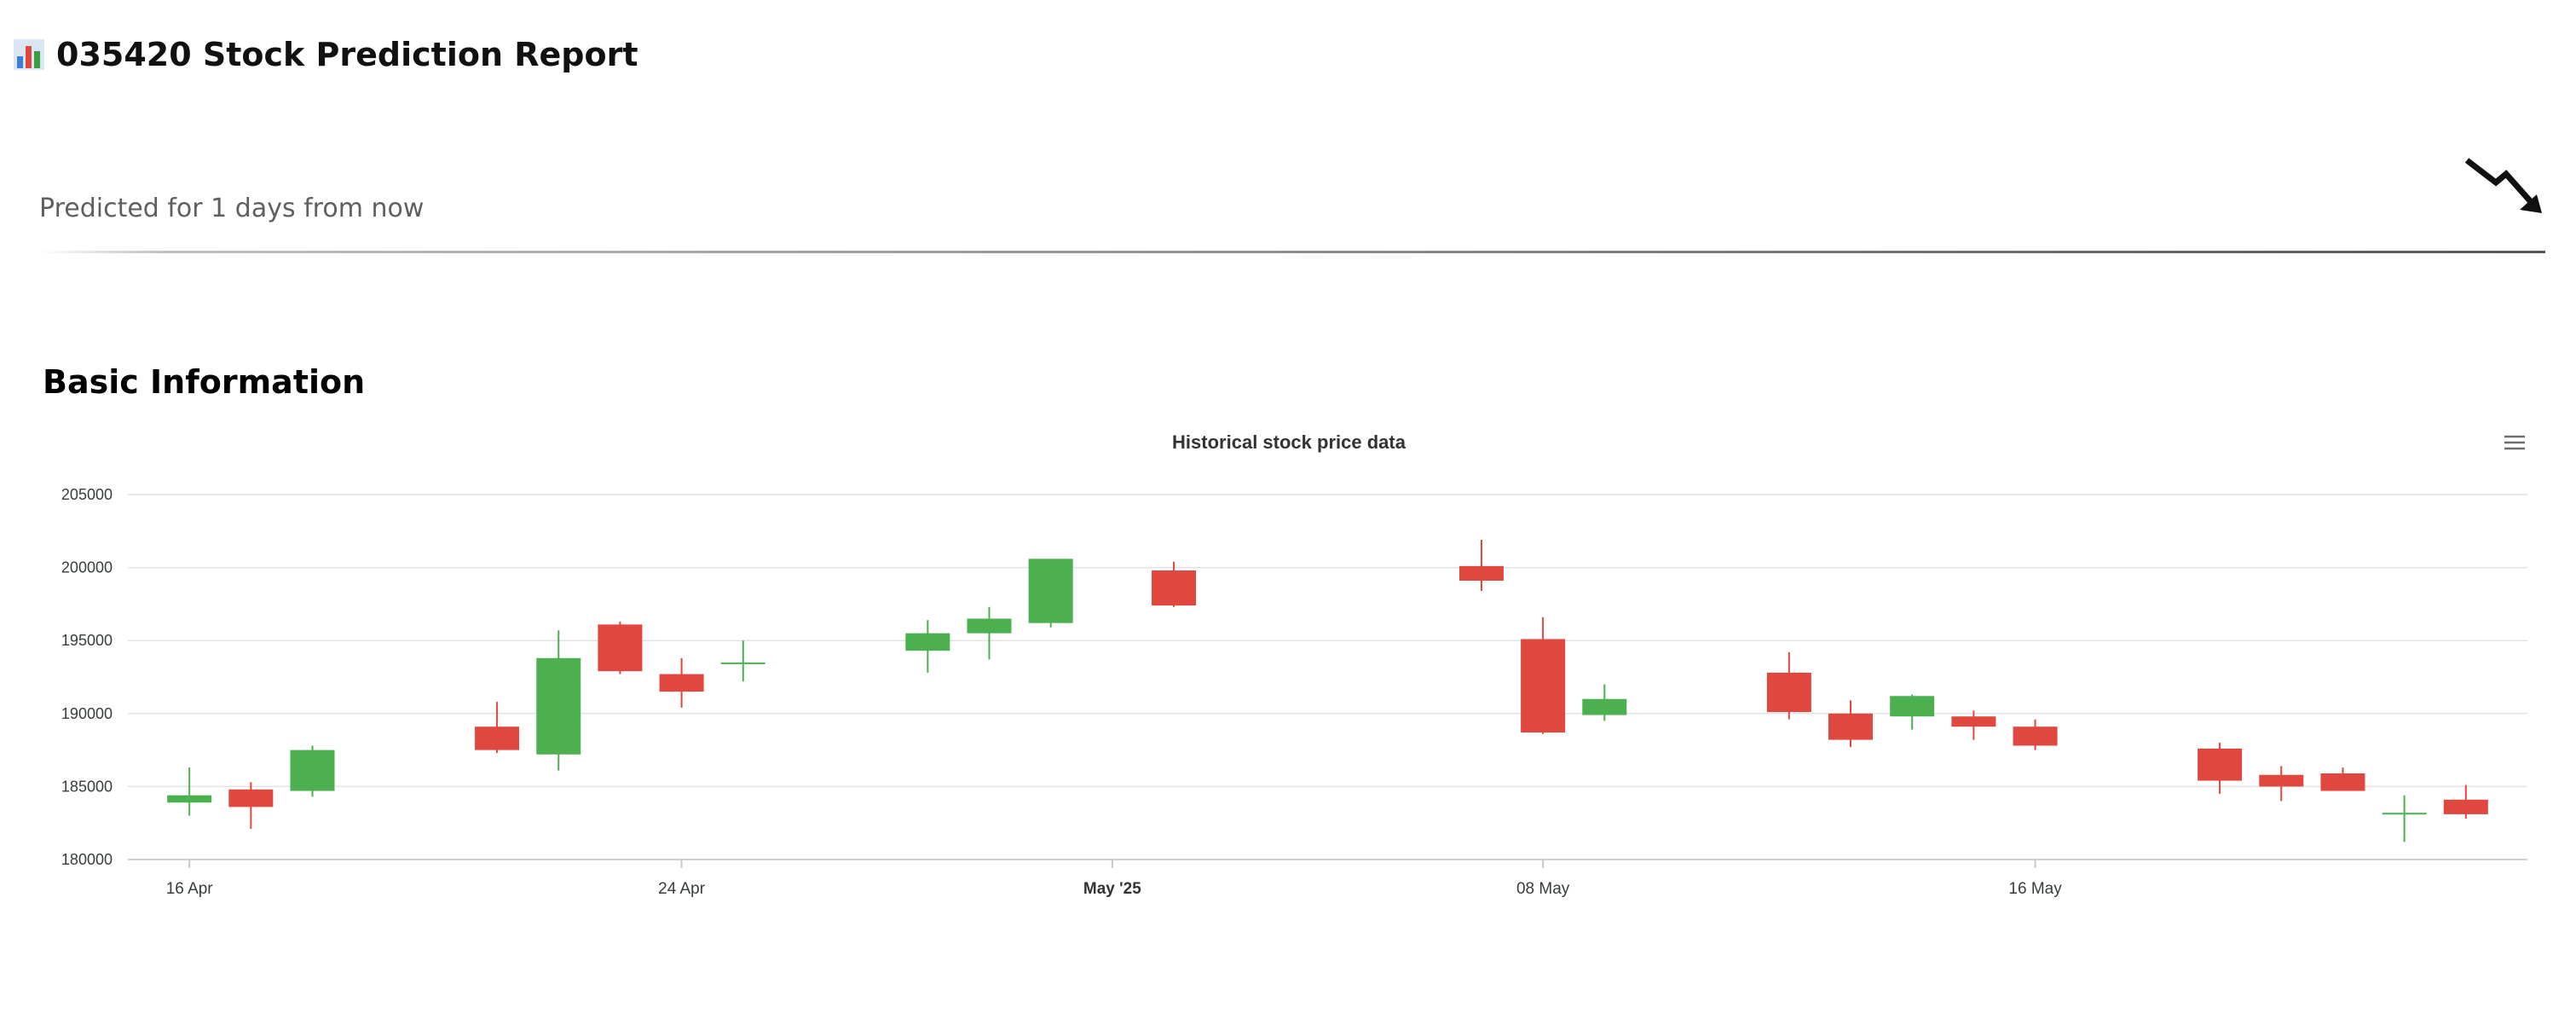  Describe the element at coordinates (682, 889) in the screenshot. I see `x-tick-label: 24 Apr` at that location.